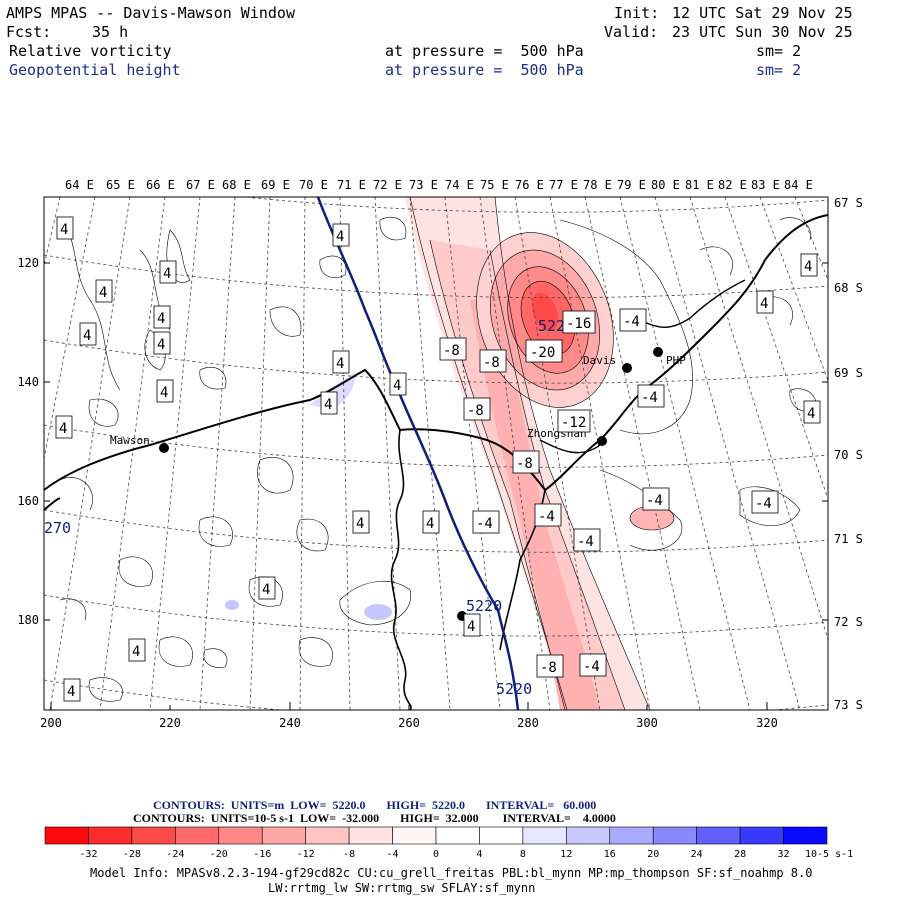 Image resolution: width=900 pixels, height=900 pixels. What do you see at coordinates (762, 32) in the screenshot?
I see `valid-value: 23 UTC Sun 30 Nov 25` at bounding box center [762, 32].